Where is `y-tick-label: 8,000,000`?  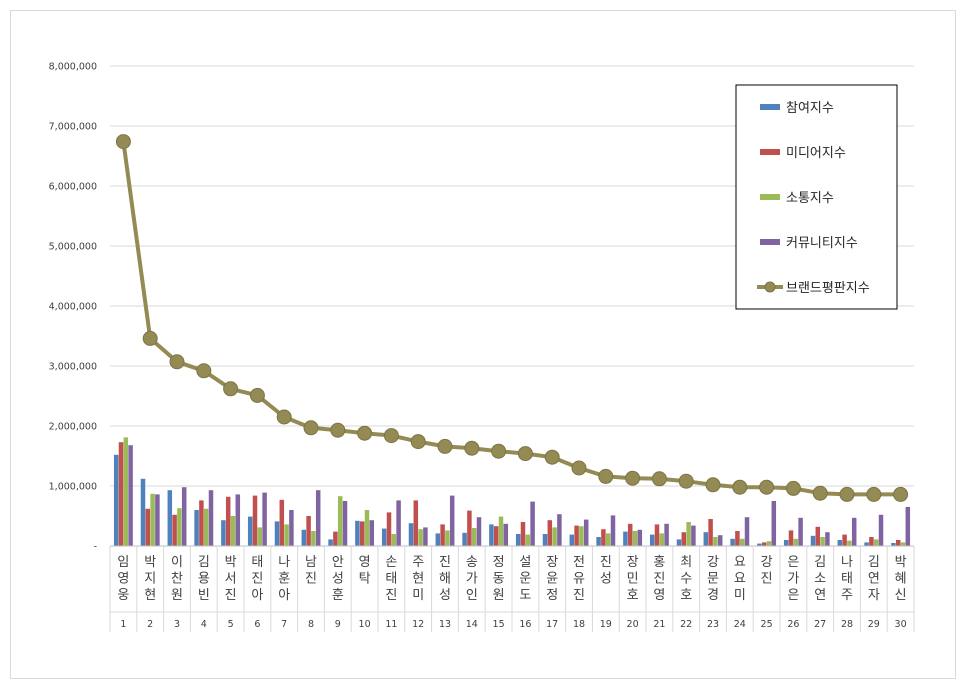
y-tick-label: 8,000,000 is located at coordinates (73, 67).